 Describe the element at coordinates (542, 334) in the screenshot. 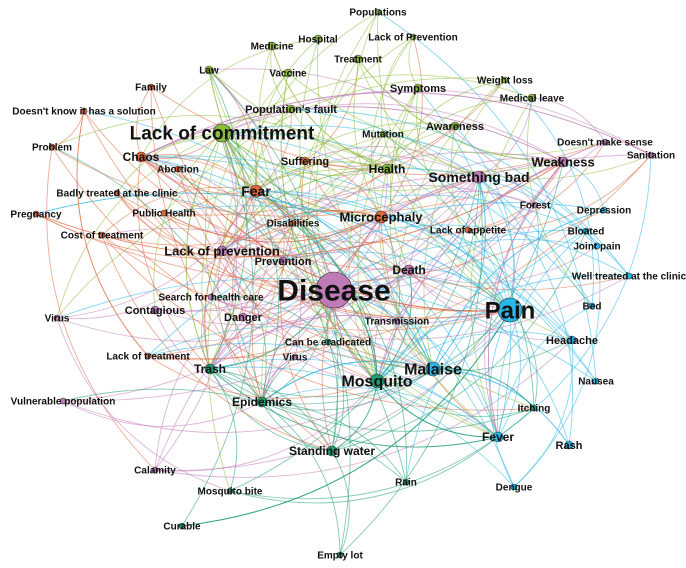

I see `edge-bloated-fever` at that location.